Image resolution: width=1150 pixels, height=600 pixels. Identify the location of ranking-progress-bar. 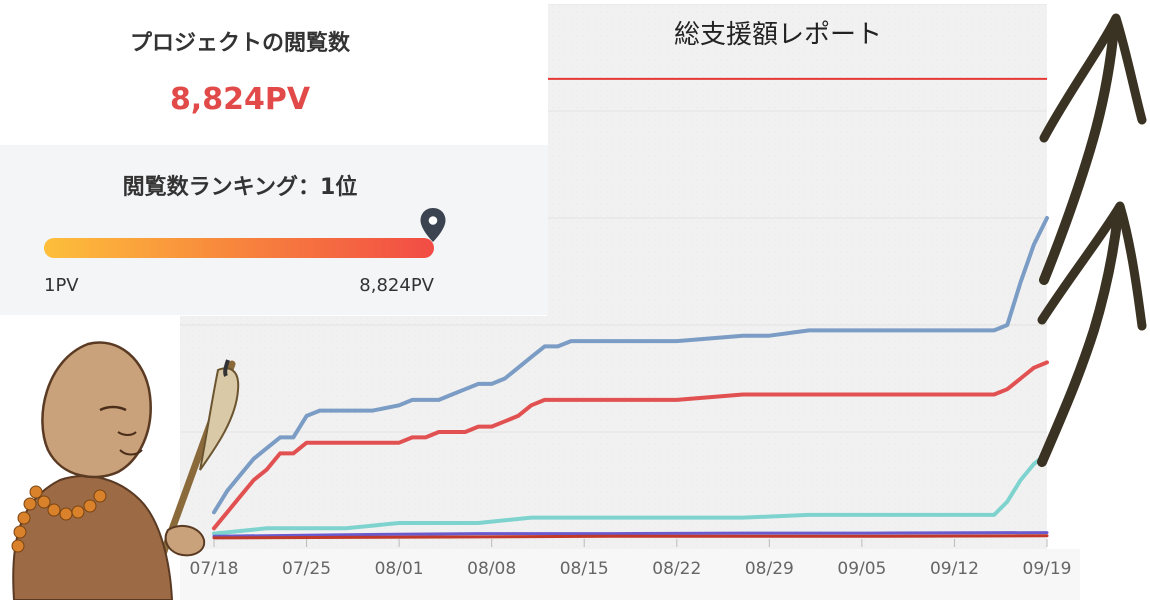
(239, 248).